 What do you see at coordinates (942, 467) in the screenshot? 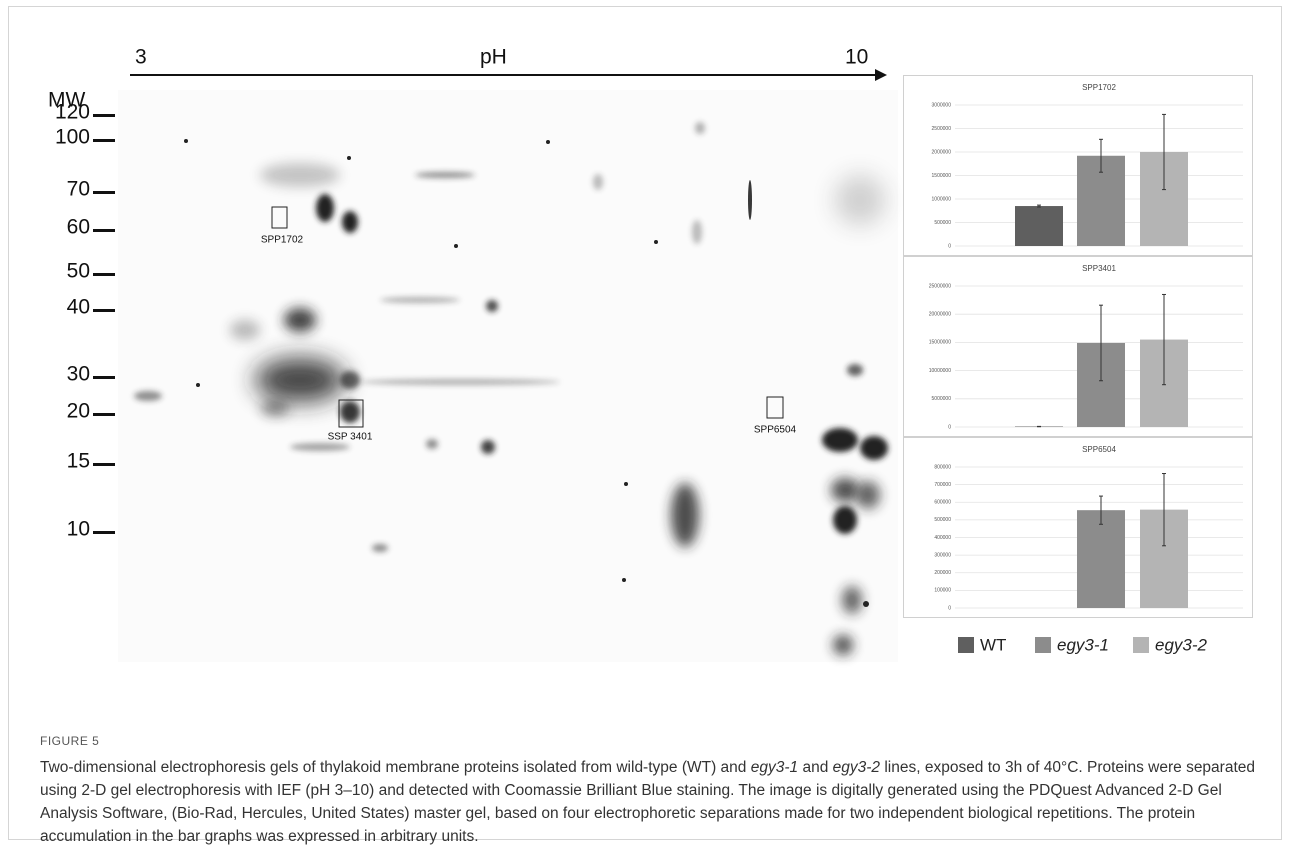
I see `y-tick-label: 800000` at bounding box center [942, 467].